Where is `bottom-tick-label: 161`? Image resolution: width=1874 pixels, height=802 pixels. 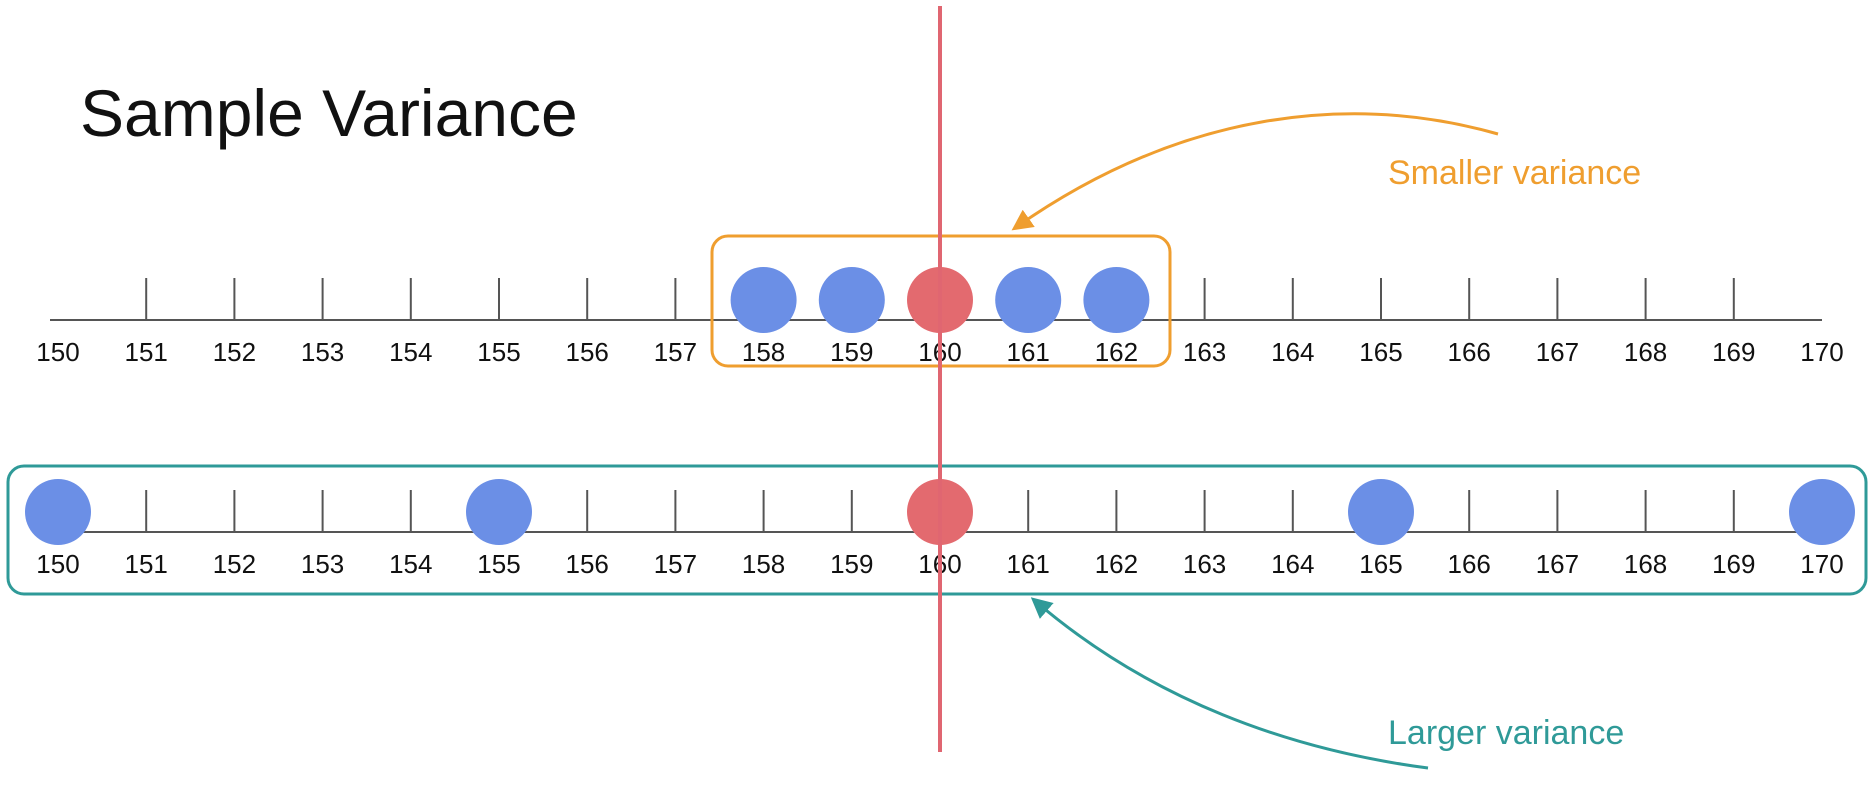 bottom-tick-label: 161 is located at coordinates (1028, 564).